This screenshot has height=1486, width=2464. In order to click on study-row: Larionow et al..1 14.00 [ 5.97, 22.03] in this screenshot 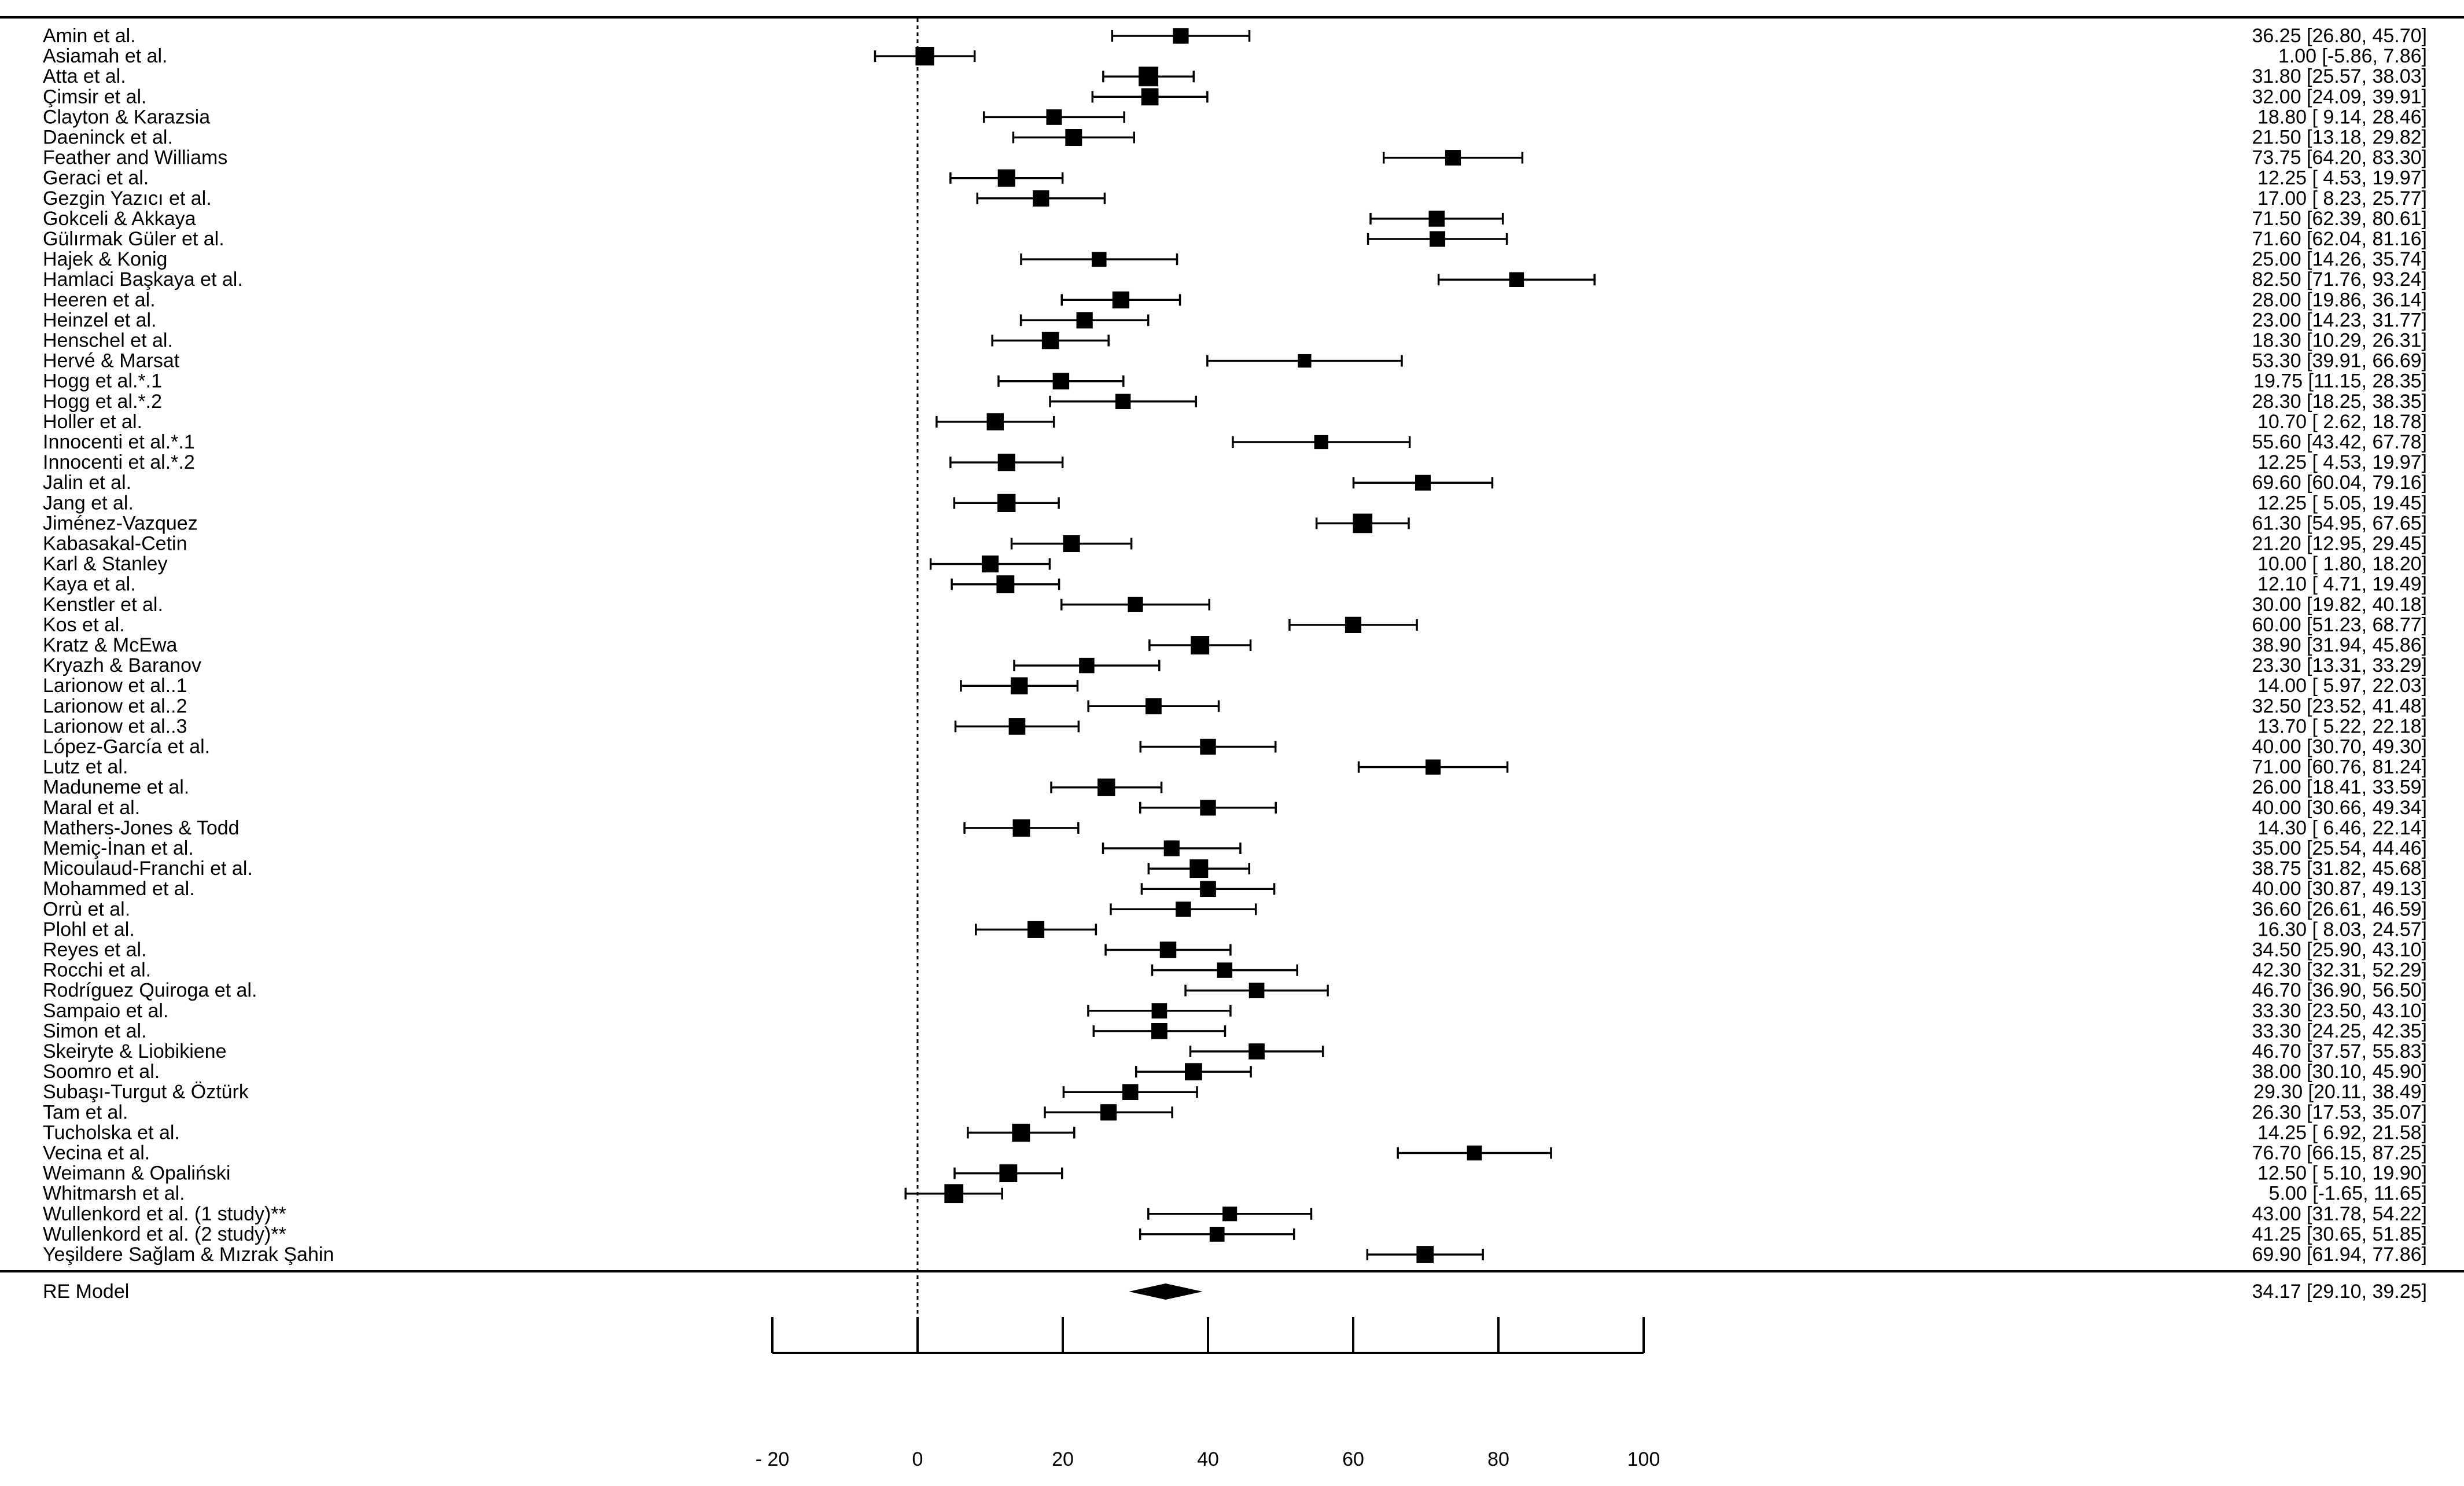, I will do `click(1235, 686)`.